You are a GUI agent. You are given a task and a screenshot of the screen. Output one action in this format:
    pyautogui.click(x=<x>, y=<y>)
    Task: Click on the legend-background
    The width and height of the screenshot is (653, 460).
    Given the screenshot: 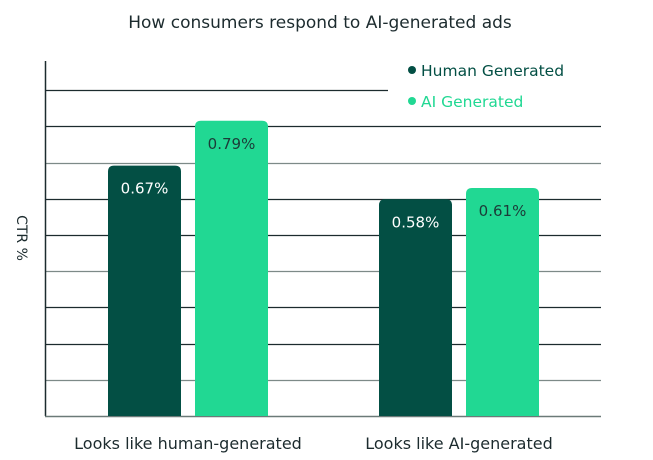 What is the action you would take?
    pyautogui.click(x=495, y=88)
    